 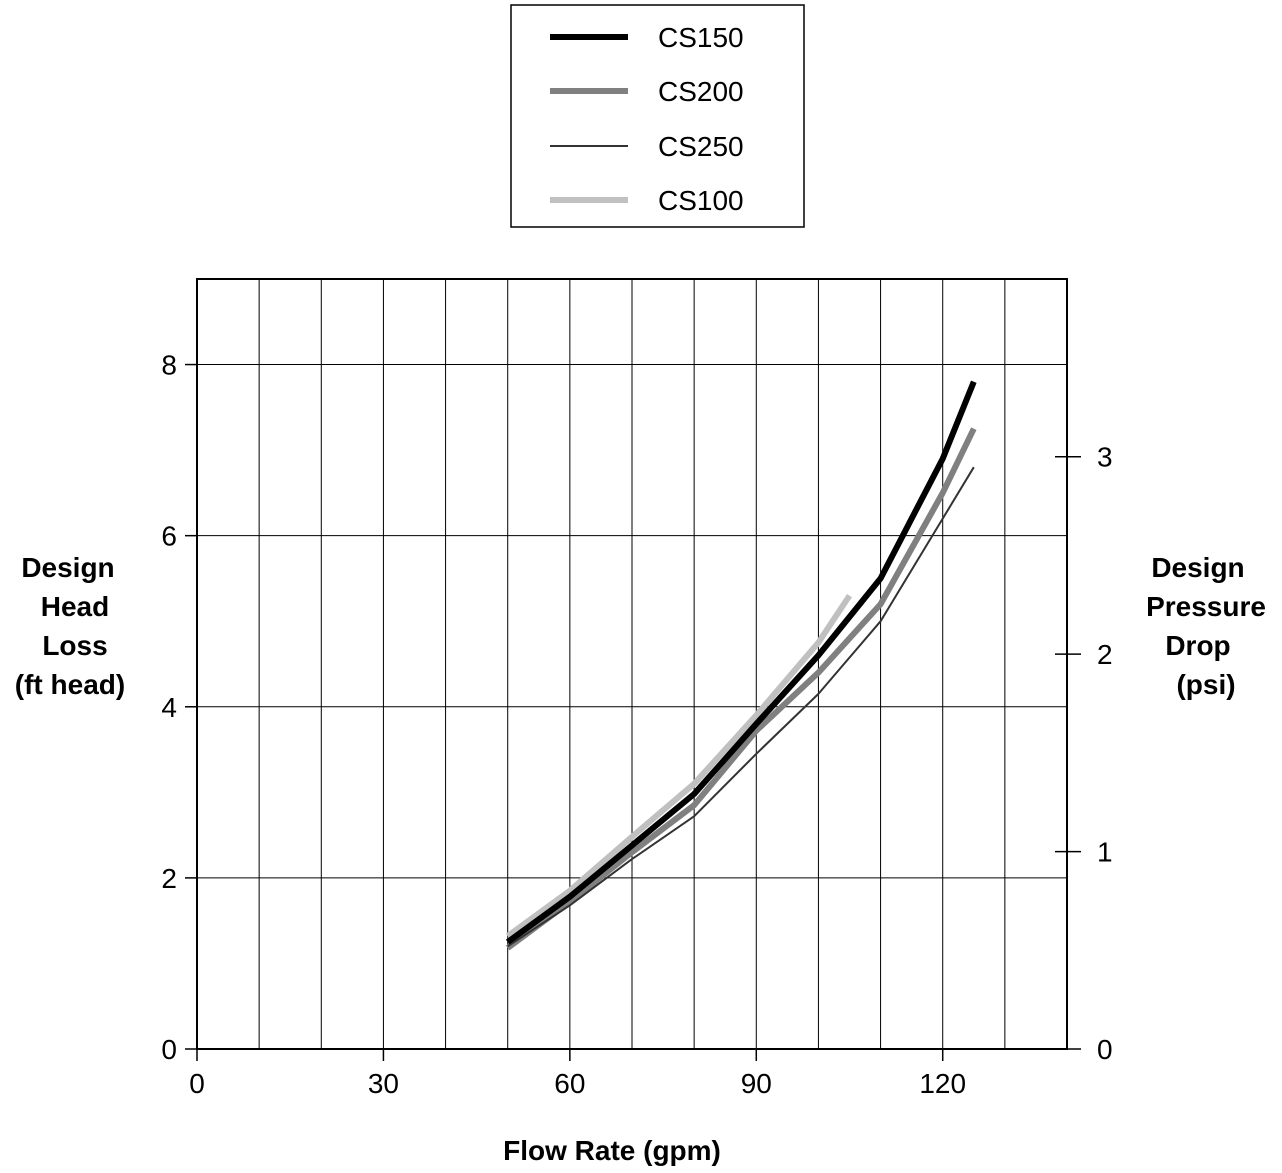 I want to click on y-right-title-line-2: Pressure, so click(x=1206, y=606).